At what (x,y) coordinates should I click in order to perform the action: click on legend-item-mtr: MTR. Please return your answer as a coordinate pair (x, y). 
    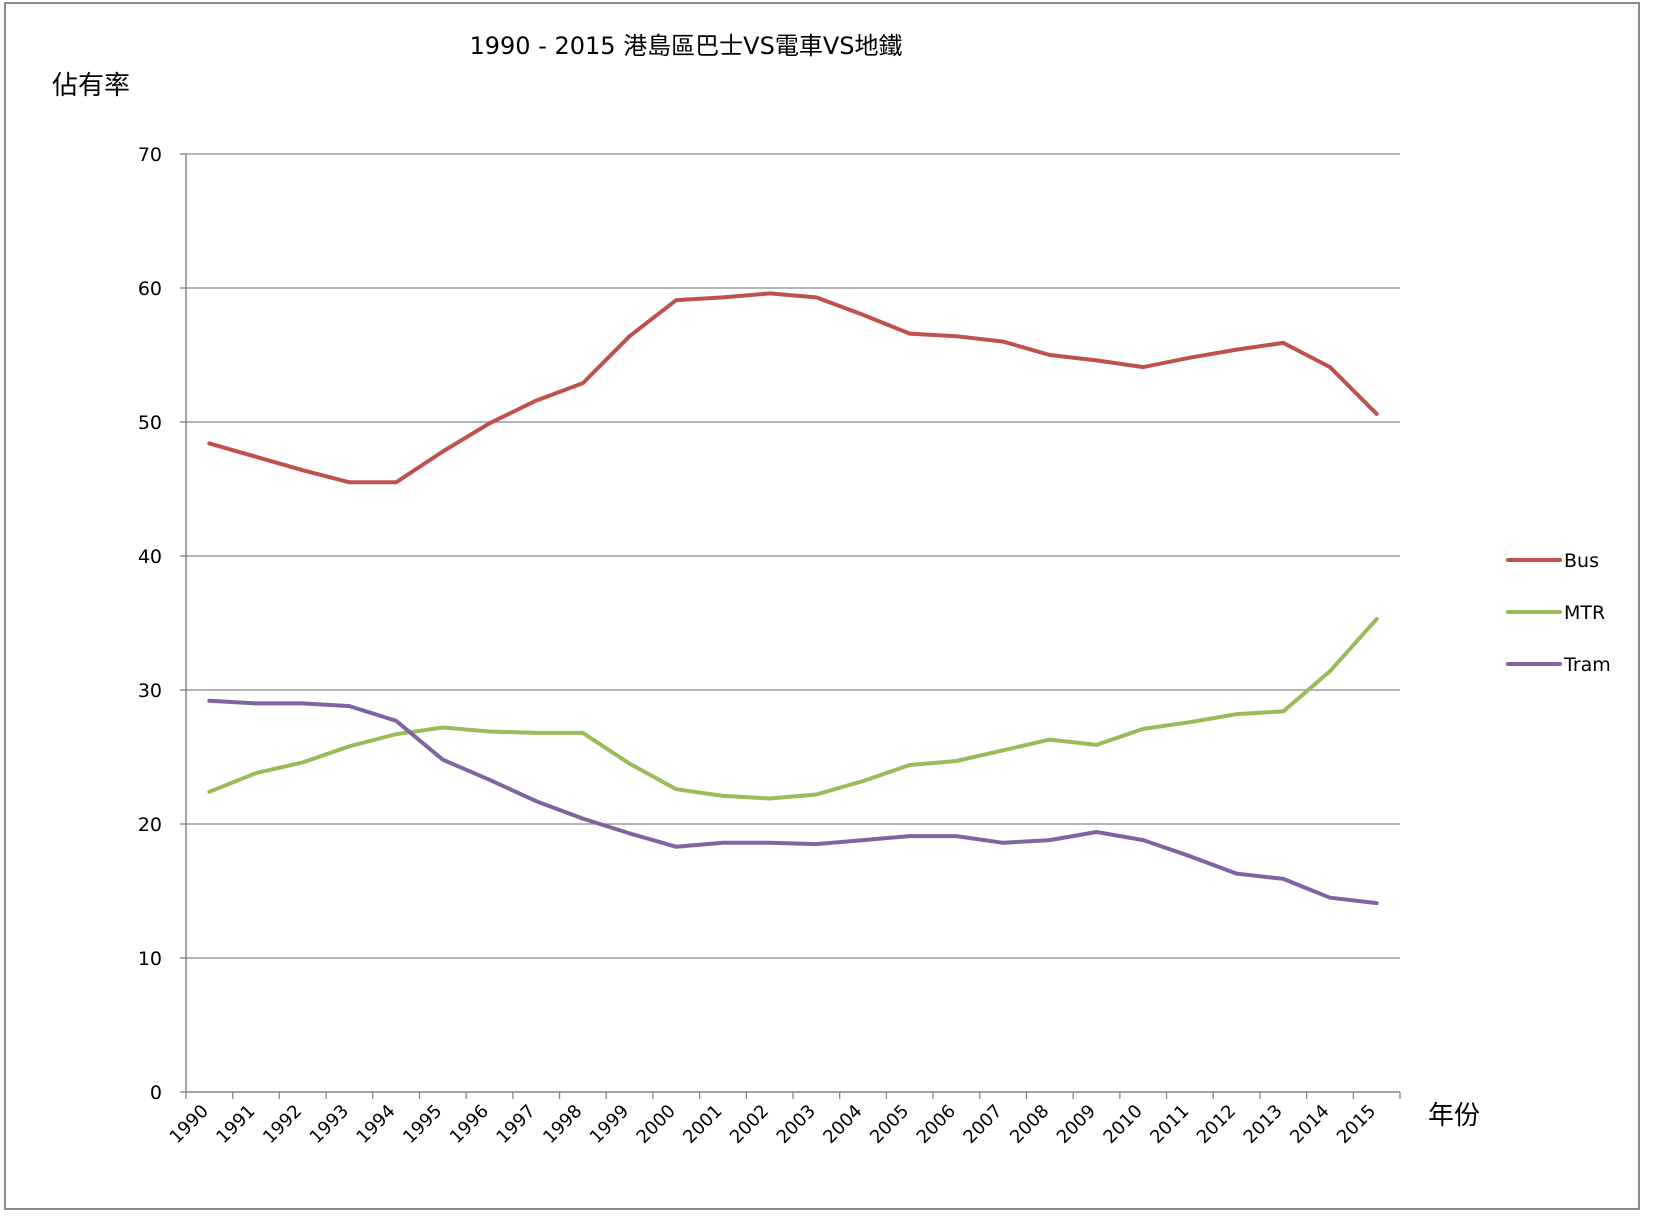
    Looking at the image, I should click on (1555, 613).